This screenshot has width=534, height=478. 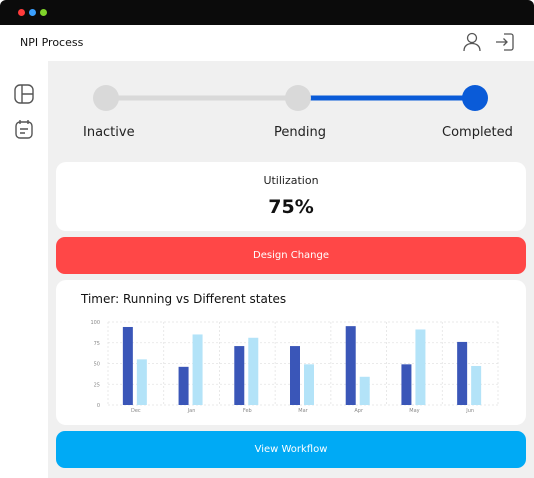 I want to click on x-tick-label: Jun, so click(x=469, y=411).